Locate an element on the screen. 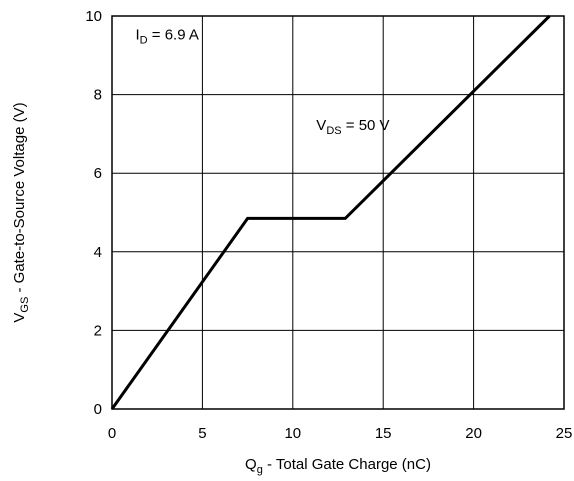 The width and height of the screenshot is (574, 481). y-tick-label: 0 is located at coordinates (98, 409).